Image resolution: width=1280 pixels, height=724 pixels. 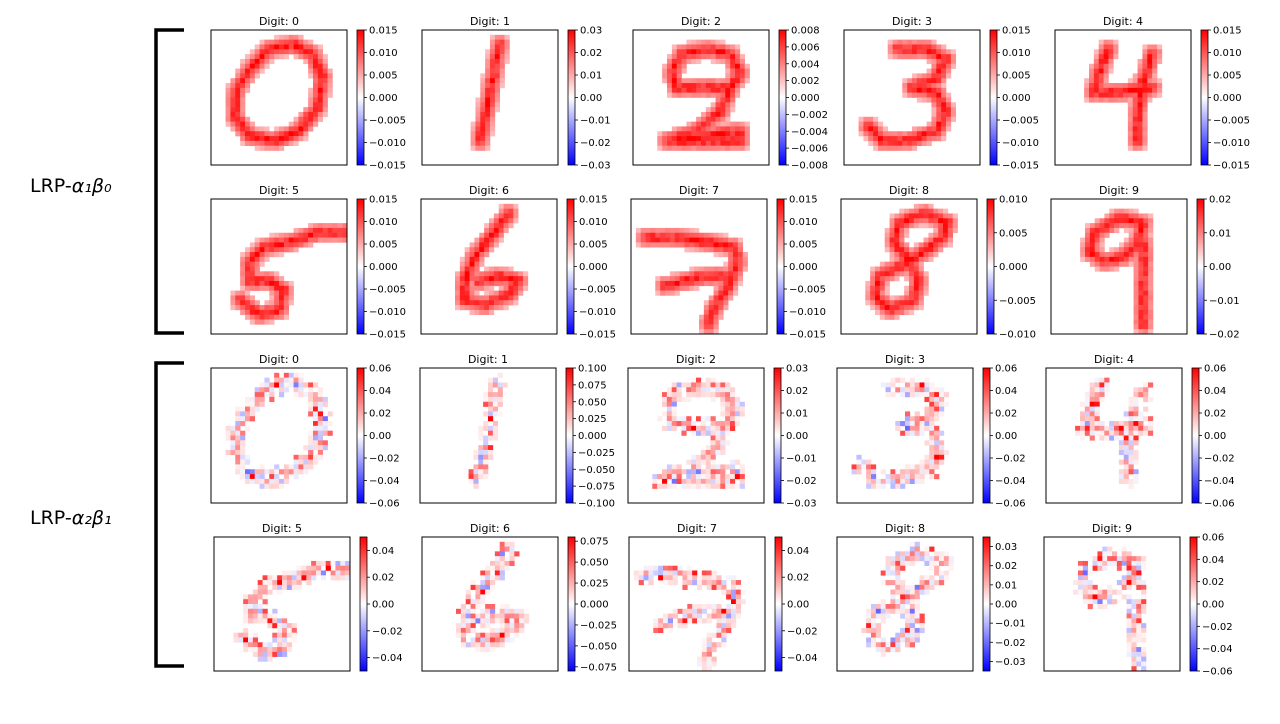 What do you see at coordinates (805, 98) in the screenshot?
I see `colorbar-tick-label: 0.000` at bounding box center [805, 98].